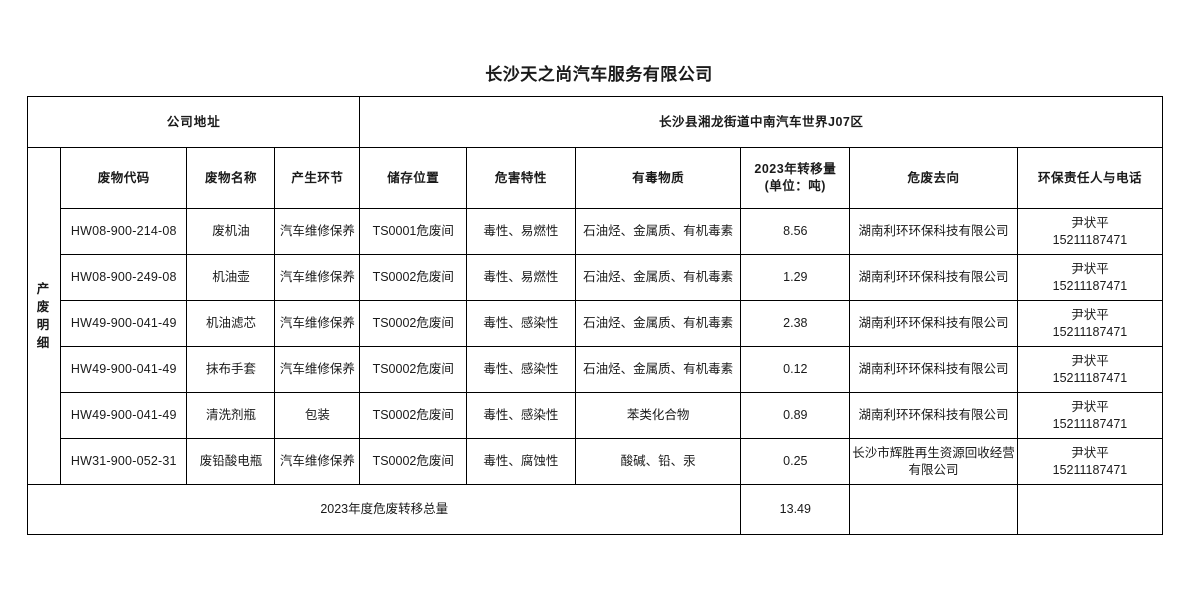 The height and width of the screenshot is (603, 1198). I want to click on cell-transfer-amount: 0.12, so click(795, 369).